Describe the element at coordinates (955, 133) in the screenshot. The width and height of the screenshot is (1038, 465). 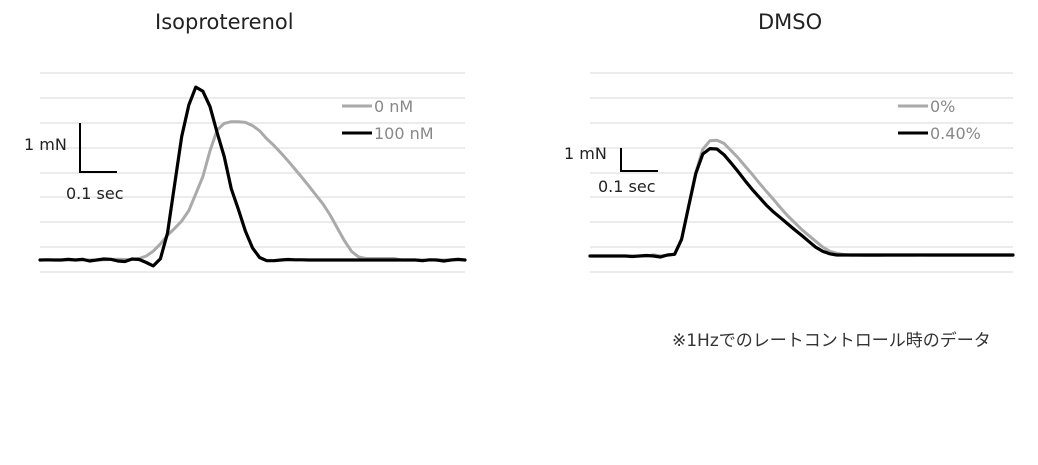
I see `legend-label: 0.40%` at that location.